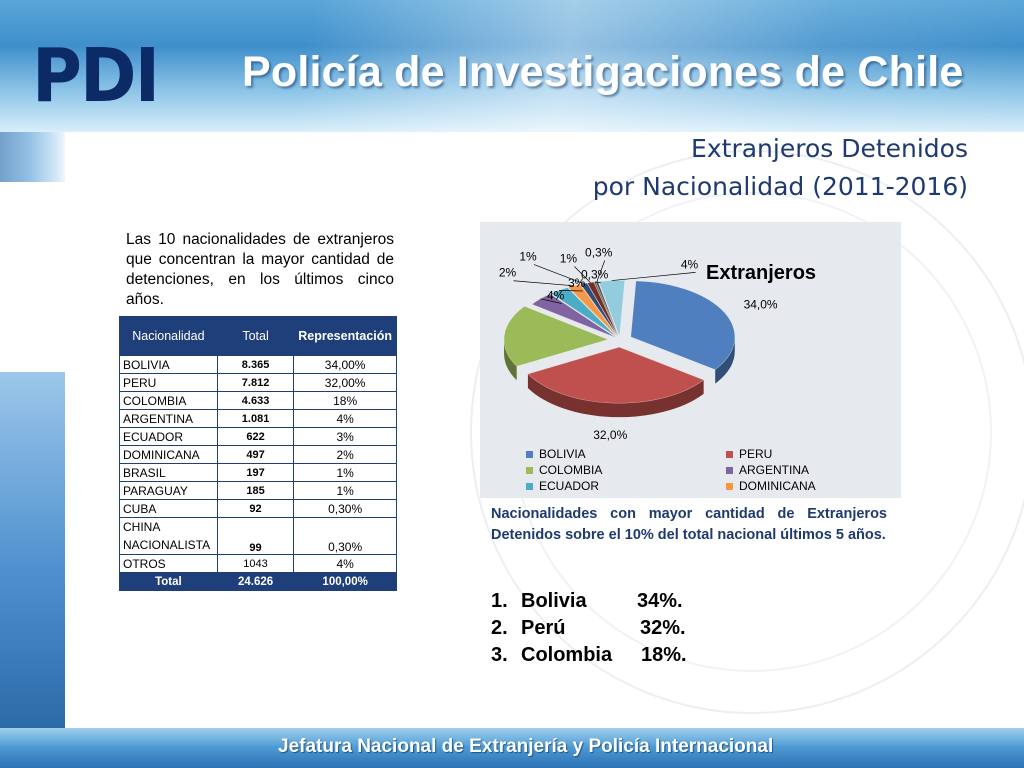  What do you see at coordinates (32, 430) in the screenshot?
I see `left-decorative-band` at bounding box center [32, 430].